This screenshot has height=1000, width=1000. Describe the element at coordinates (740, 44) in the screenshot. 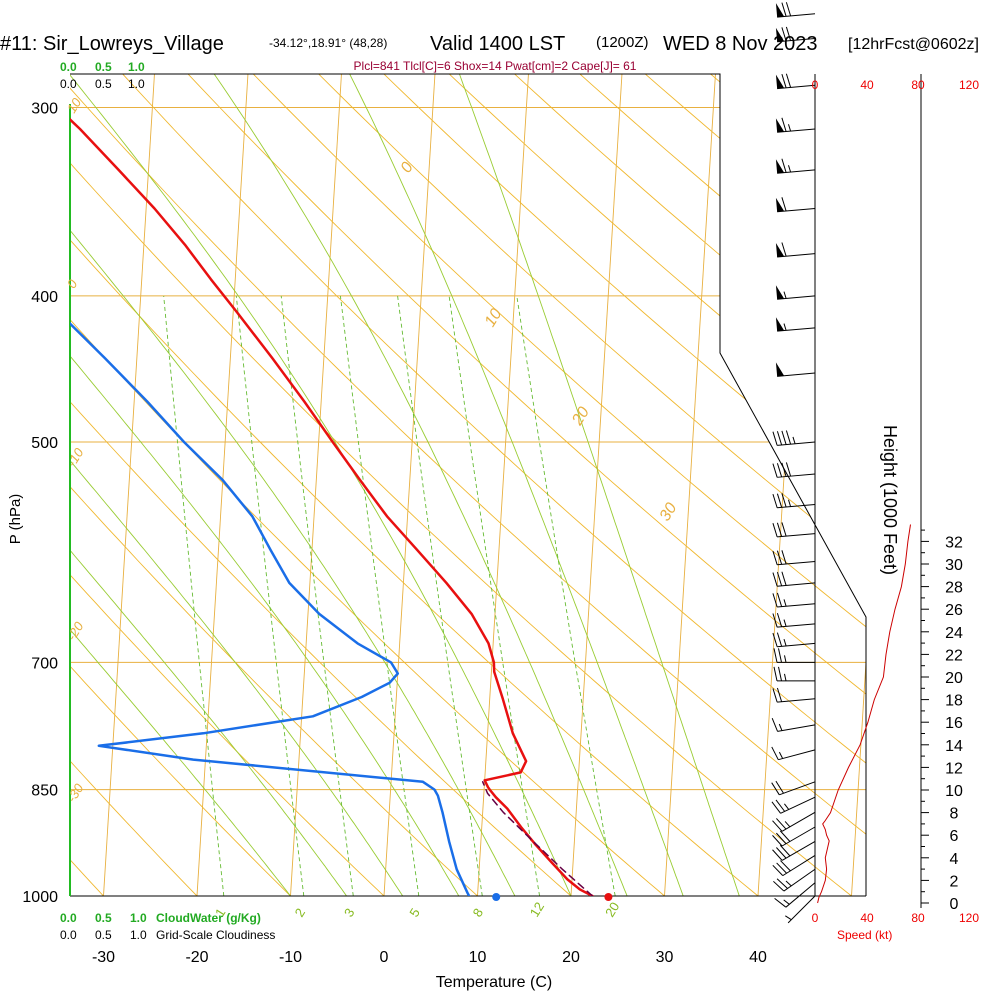

I see `forecast-date: WED 8 Nov 2023` at that location.